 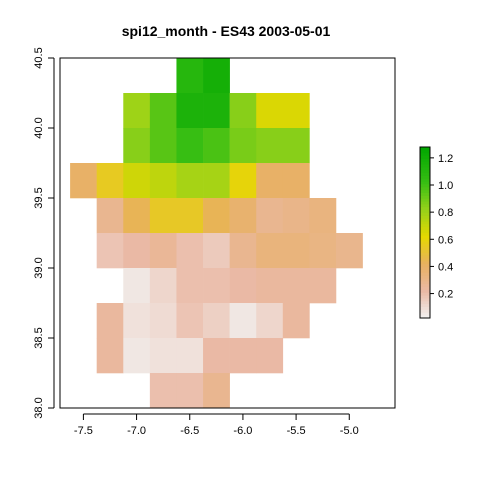 What do you see at coordinates (242, 431) in the screenshot?
I see `x-tick-label: -6.0` at bounding box center [242, 431].